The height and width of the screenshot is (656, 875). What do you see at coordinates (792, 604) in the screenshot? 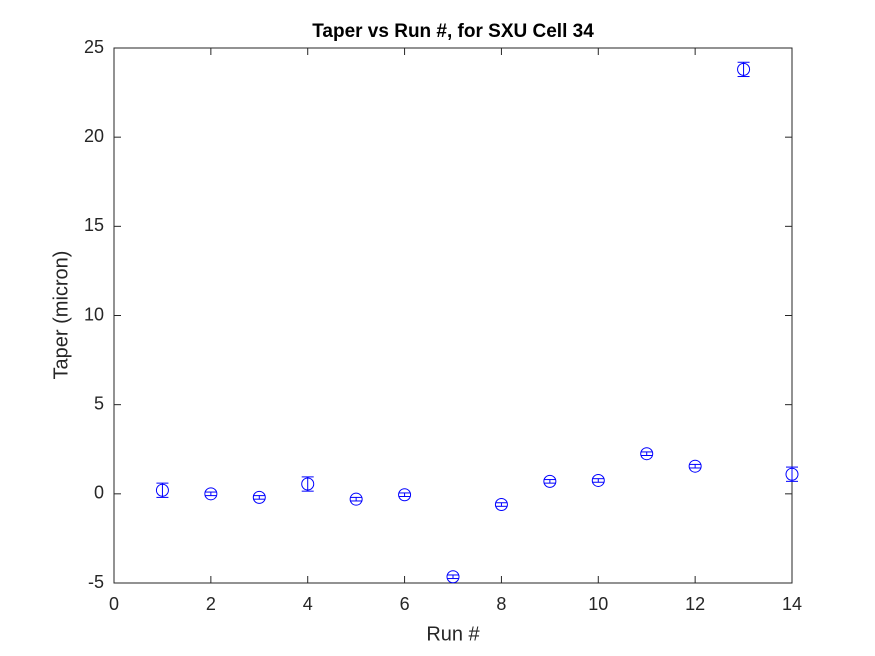
I see `x-tick-label: 14` at bounding box center [792, 604].